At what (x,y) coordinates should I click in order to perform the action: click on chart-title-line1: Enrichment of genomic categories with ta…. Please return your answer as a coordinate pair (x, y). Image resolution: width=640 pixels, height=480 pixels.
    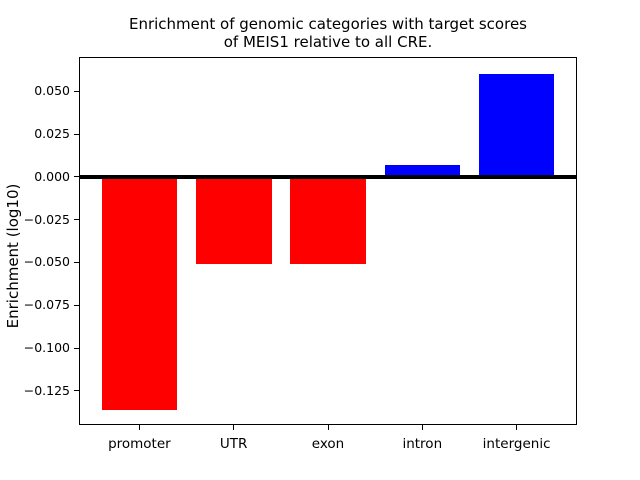
    Looking at the image, I should click on (327, 24).